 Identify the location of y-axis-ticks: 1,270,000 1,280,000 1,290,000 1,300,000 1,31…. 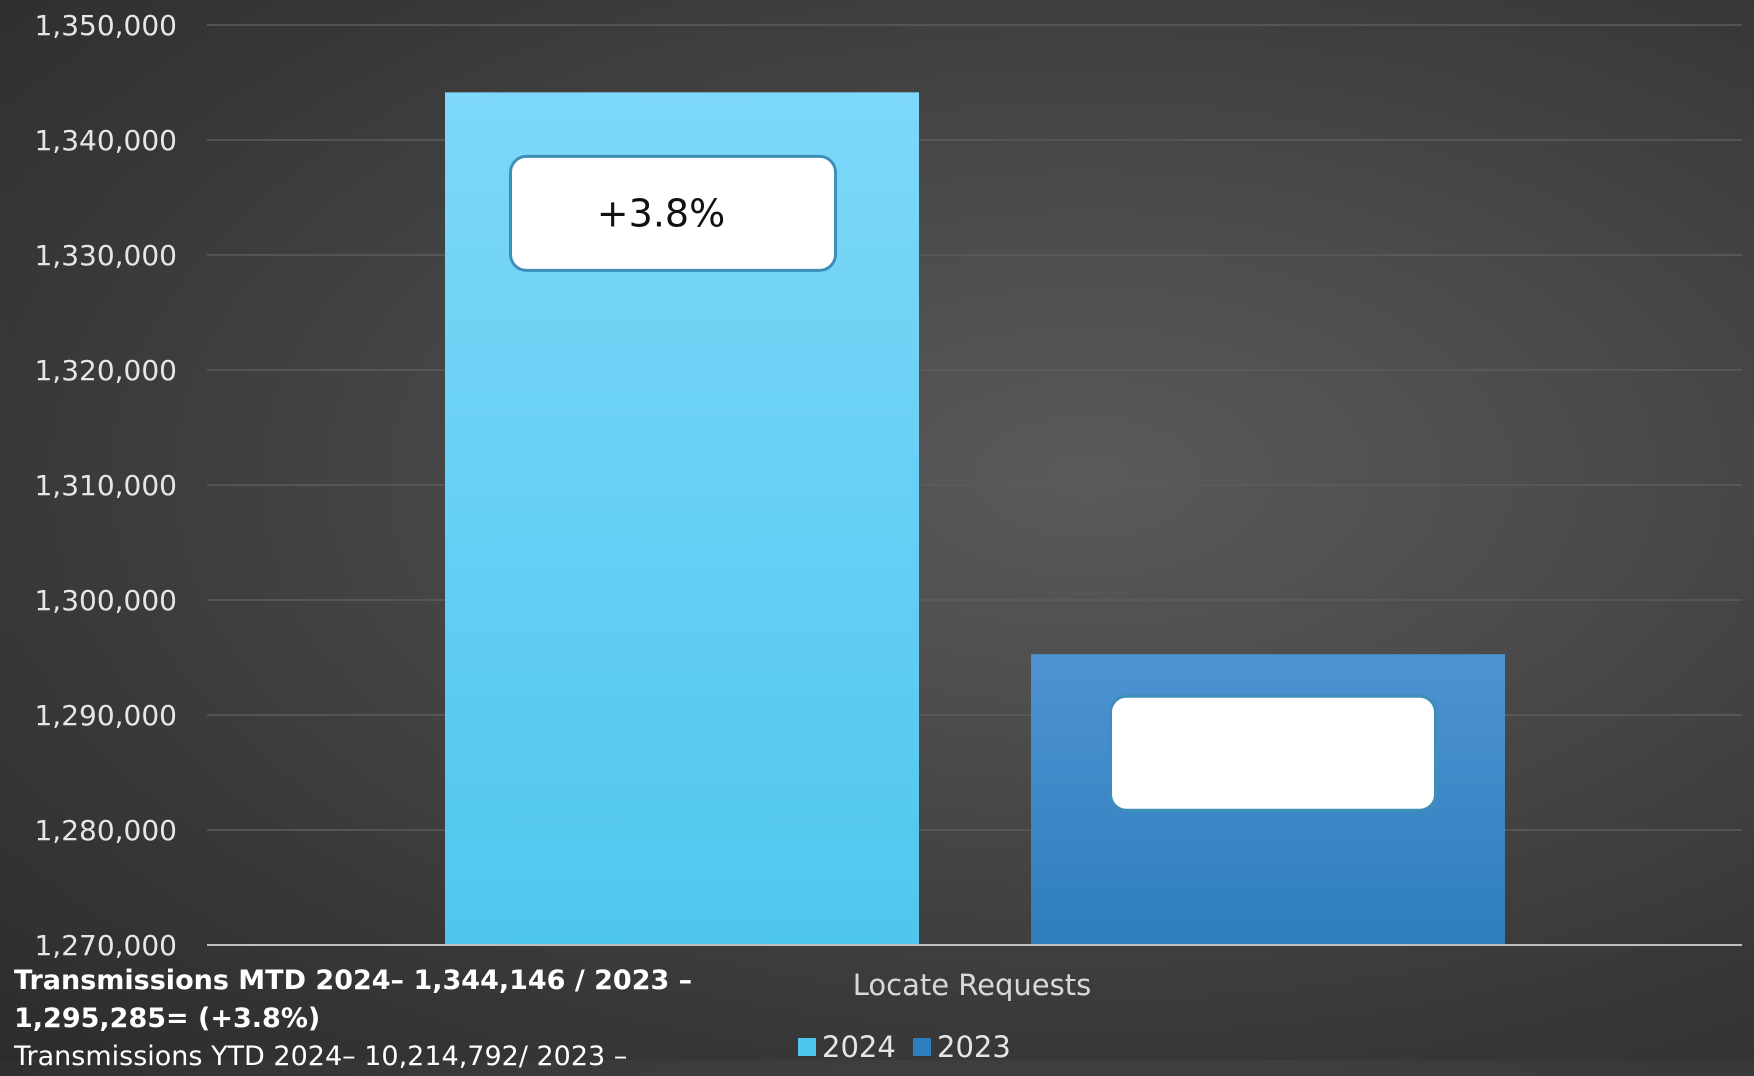
(105, 485).